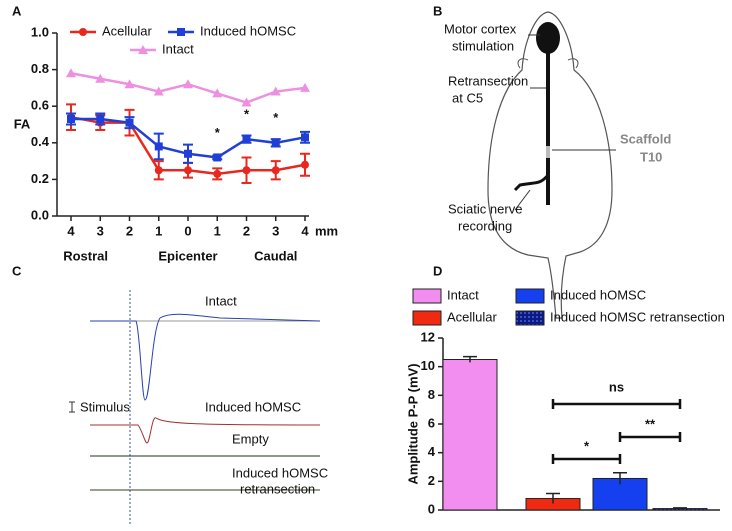 This screenshot has width=732, height=531. I want to click on intact-trace, so click(205, 357).